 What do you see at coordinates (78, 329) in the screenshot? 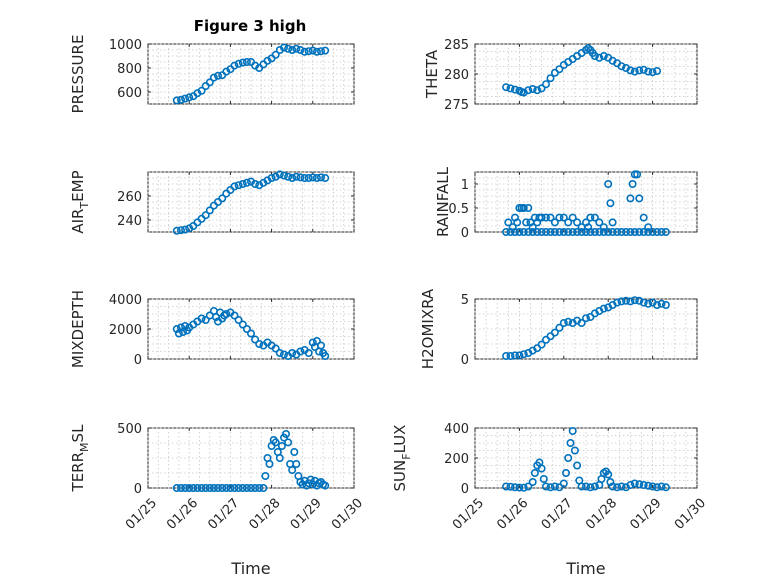
I see `y-axis-label: MIXDEPTH` at bounding box center [78, 329].